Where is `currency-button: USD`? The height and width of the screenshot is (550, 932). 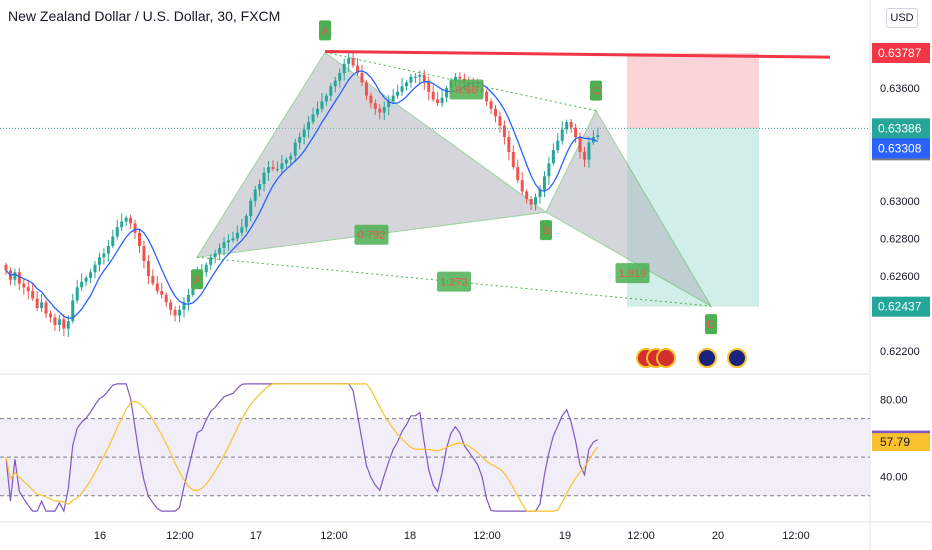 currency-button: USD is located at coordinates (902, 18).